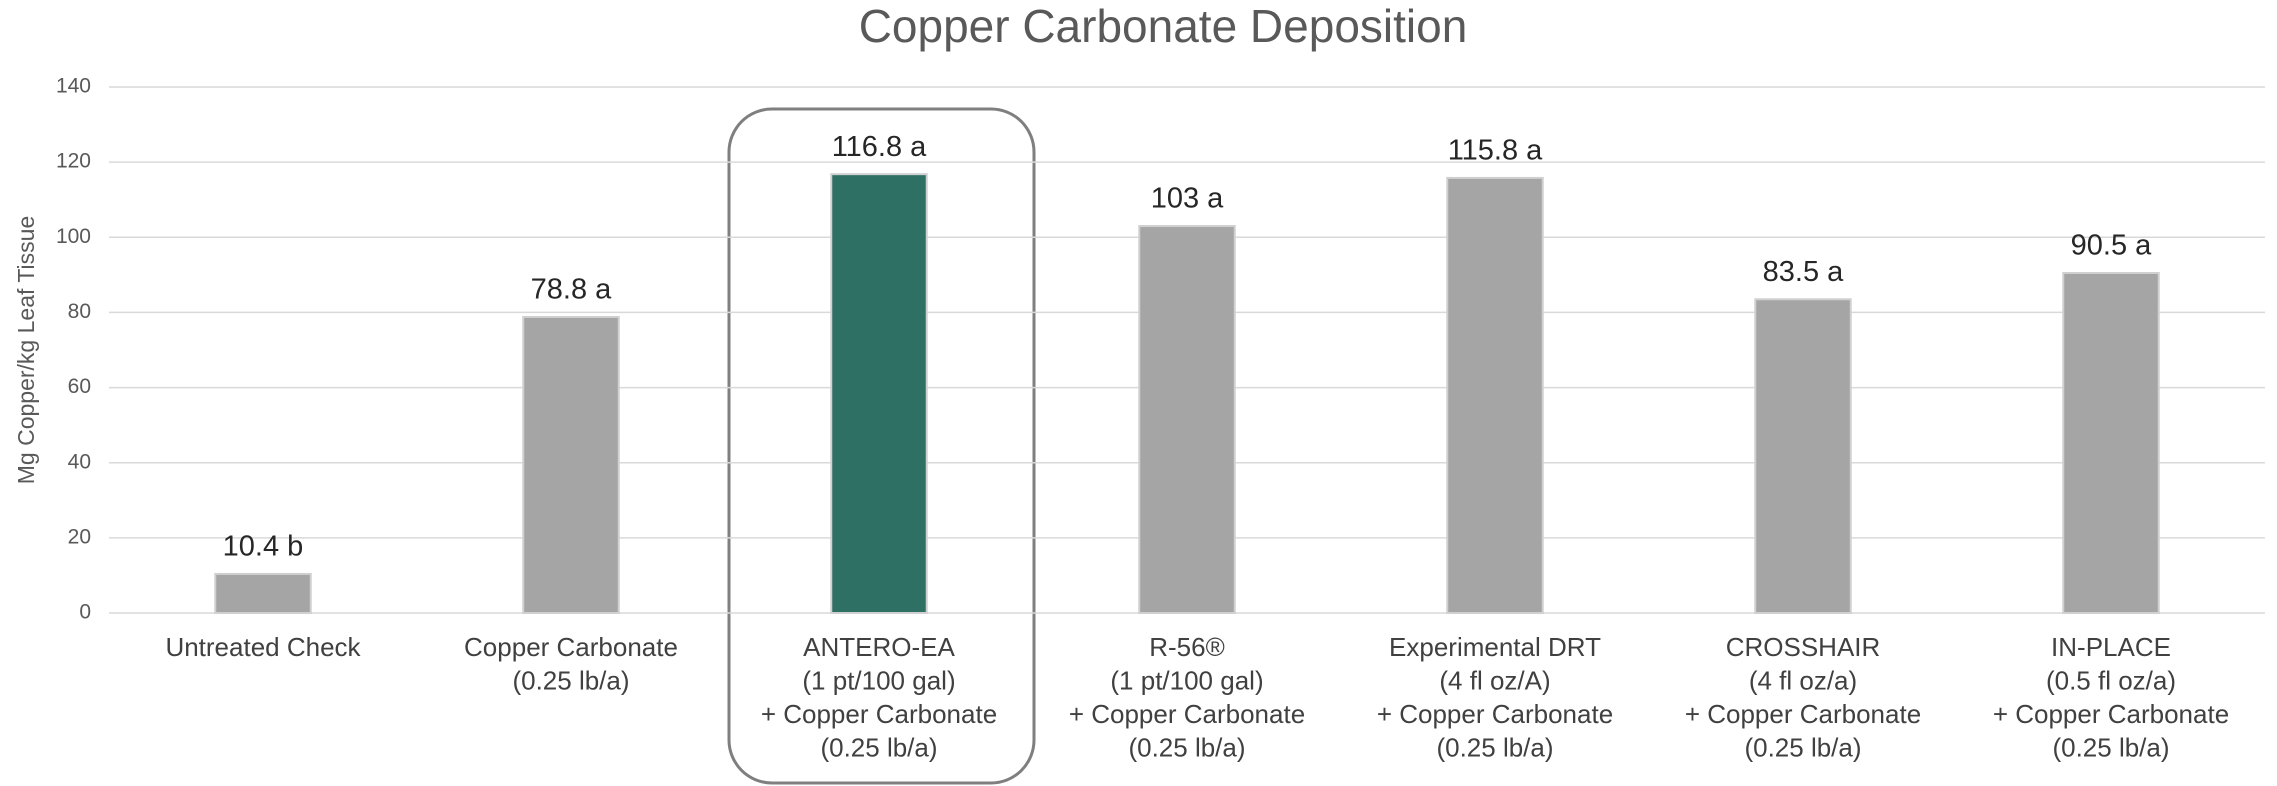 This screenshot has height=786, width=2277. What do you see at coordinates (1494, 680) in the screenshot?
I see `x-tick-label: (4 fl oz/A)` at bounding box center [1494, 680].